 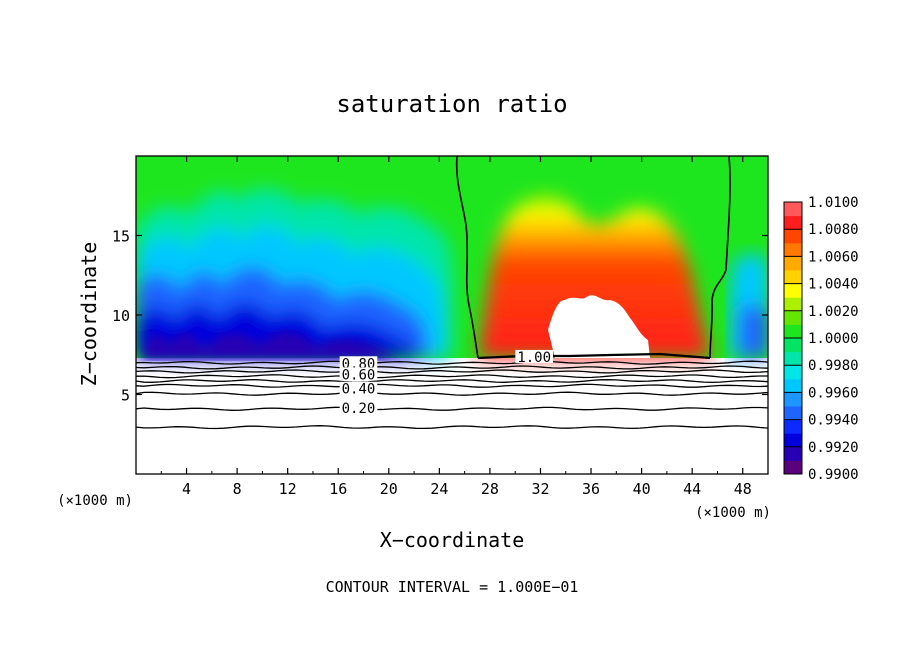 I want to click on contour-label: 1.00, so click(x=534, y=358).